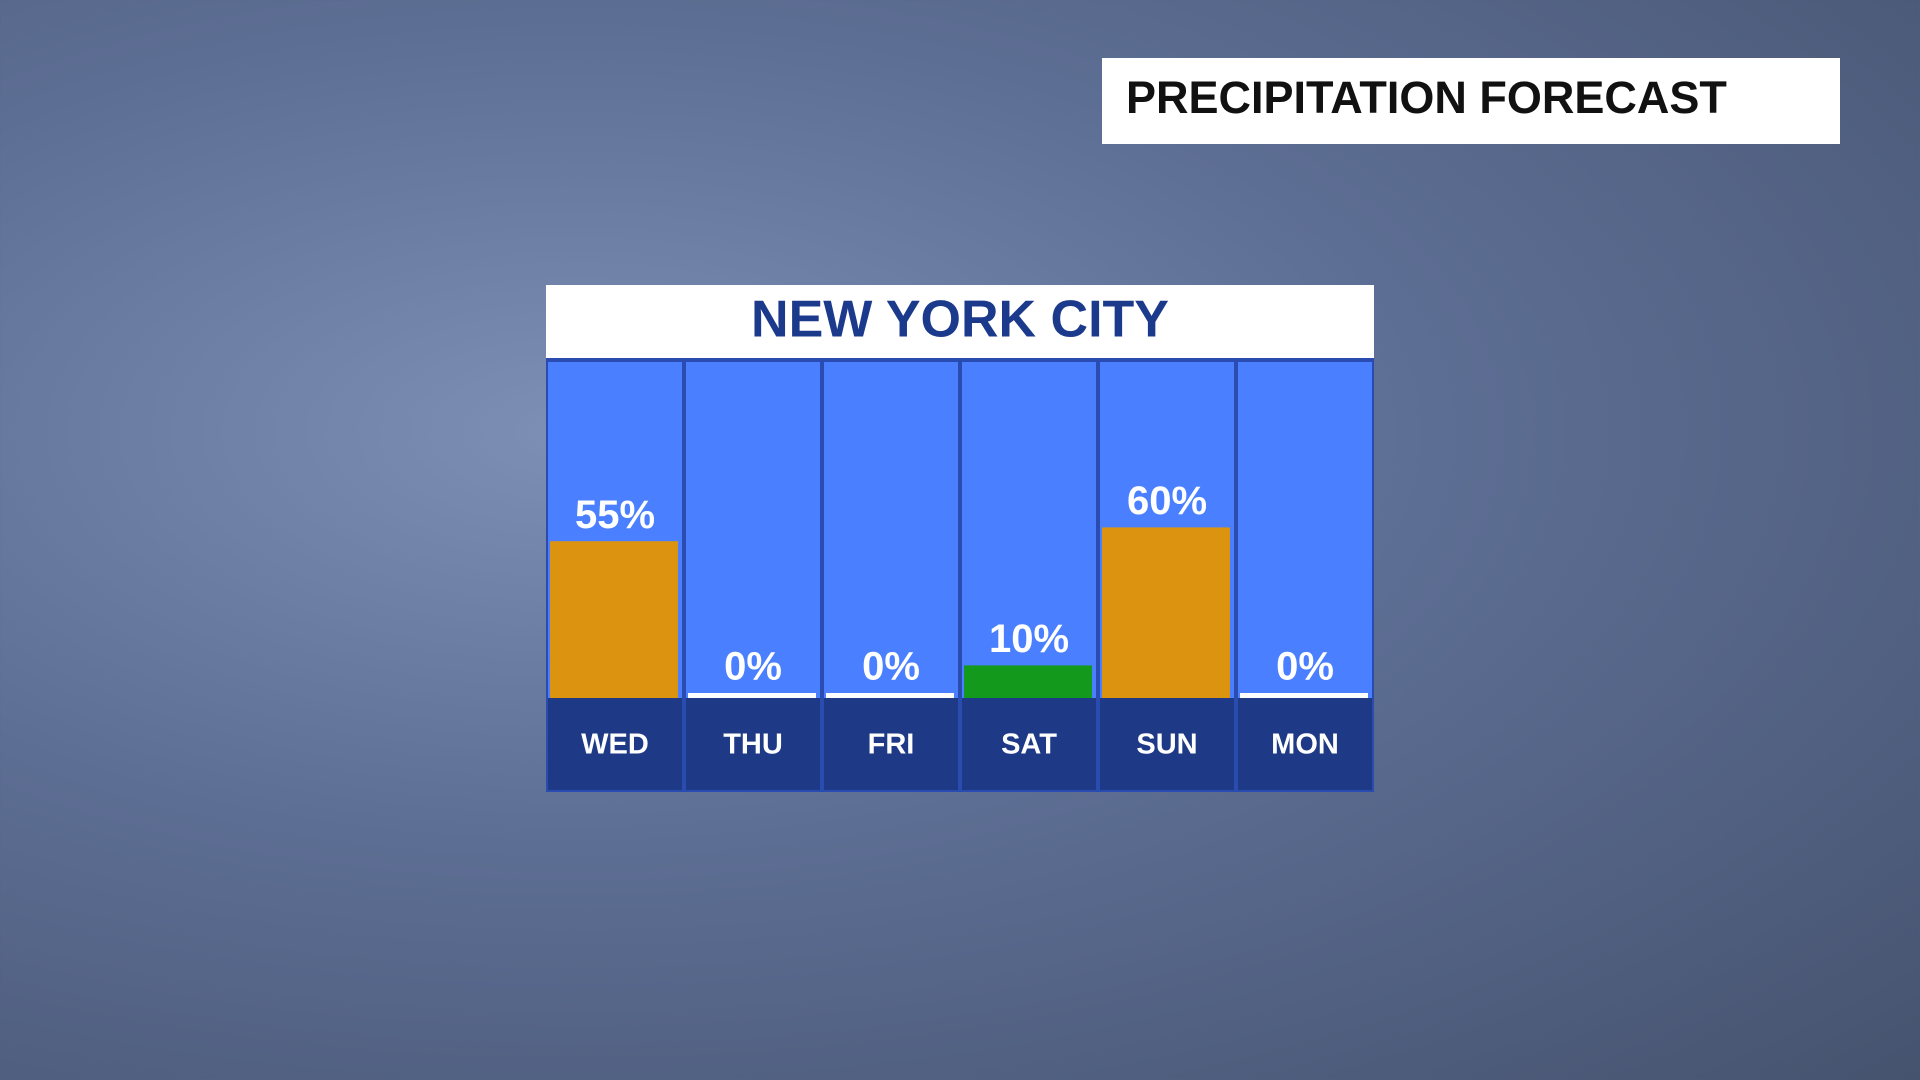 The height and width of the screenshot is (1080, 1920). I want to click on x-tick-label: THU, so click(753, 745).